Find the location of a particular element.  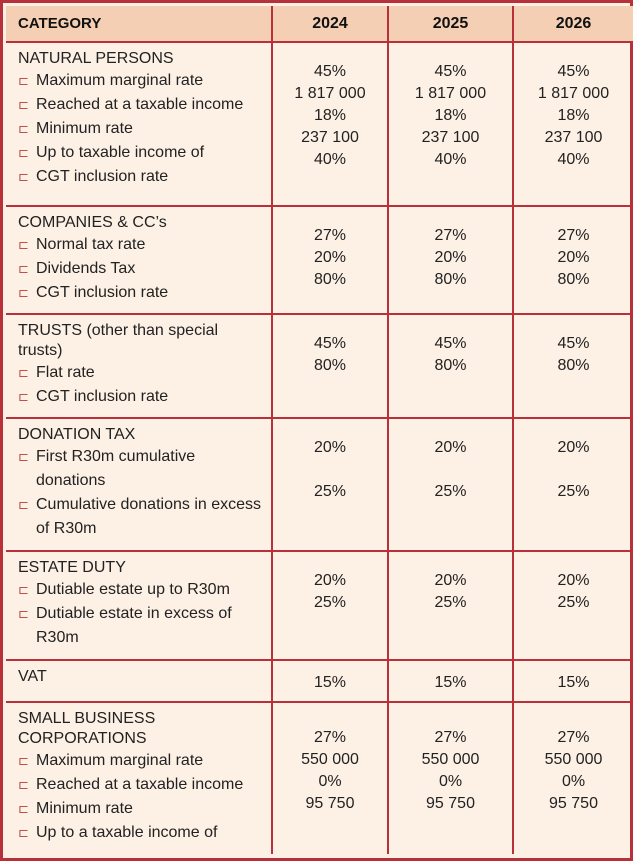

category-heading: COMPANIES & CC’s is located at coordinates (92, 222).